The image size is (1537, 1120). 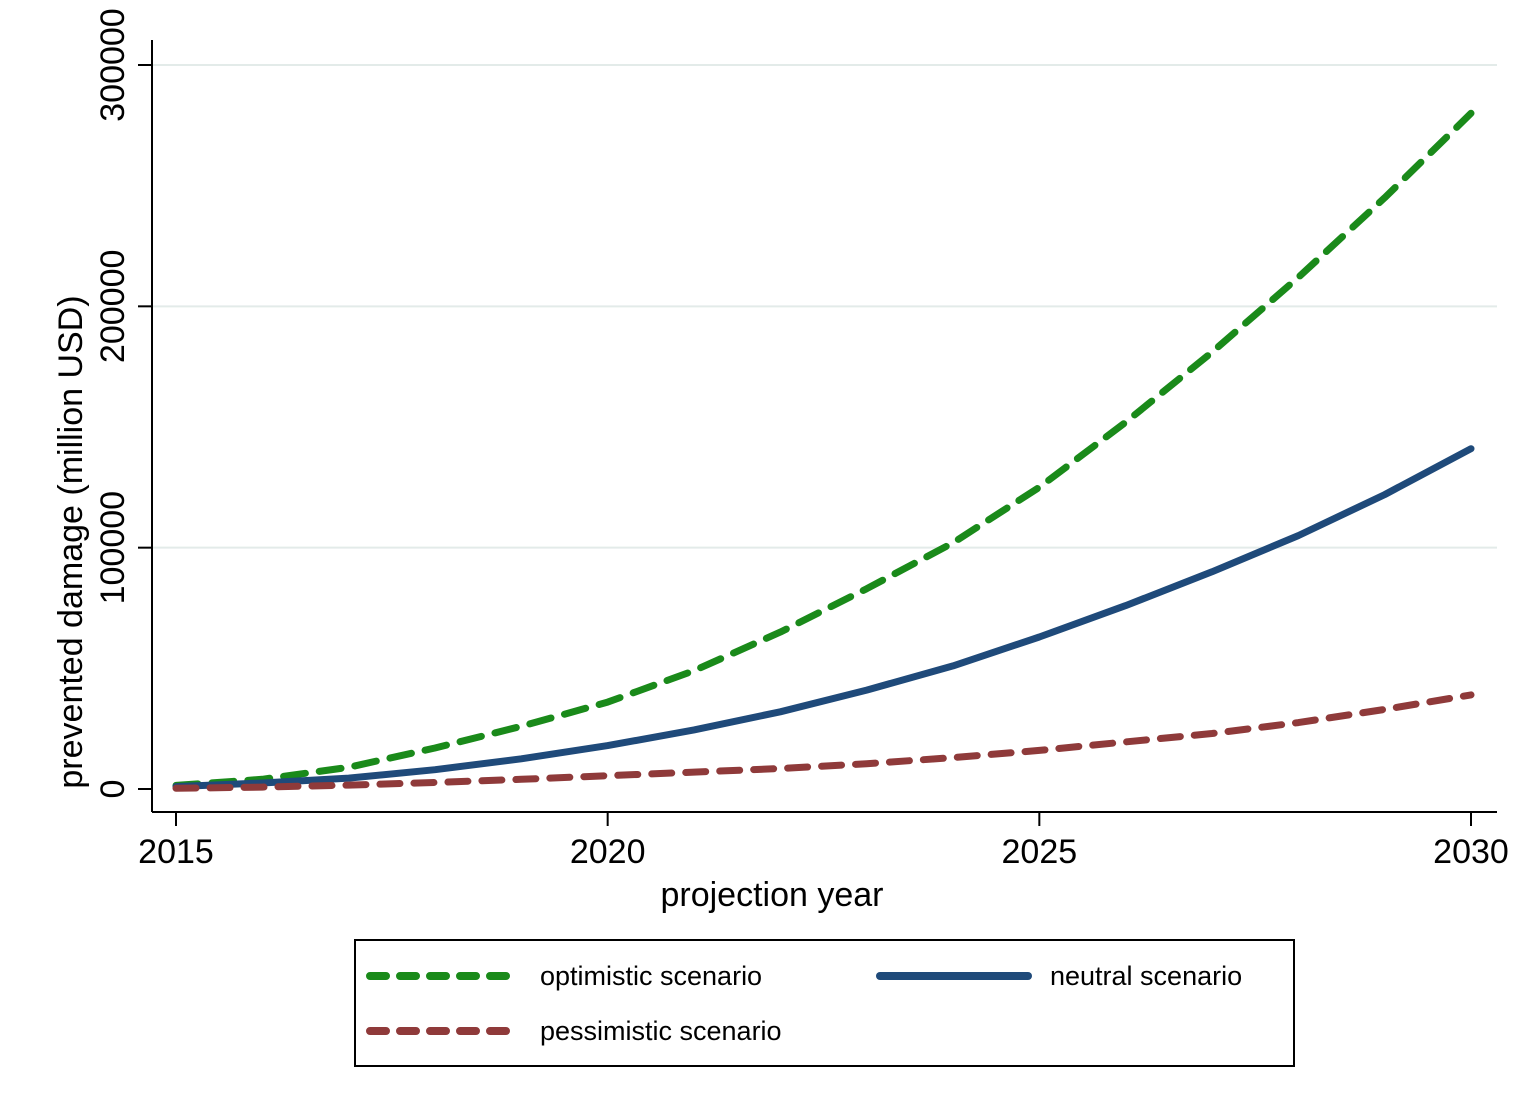 What do you see at coordinates (113, 306) in the screenshot?
I see `y-tick-label: 200000` at bounding box center [113, 306].